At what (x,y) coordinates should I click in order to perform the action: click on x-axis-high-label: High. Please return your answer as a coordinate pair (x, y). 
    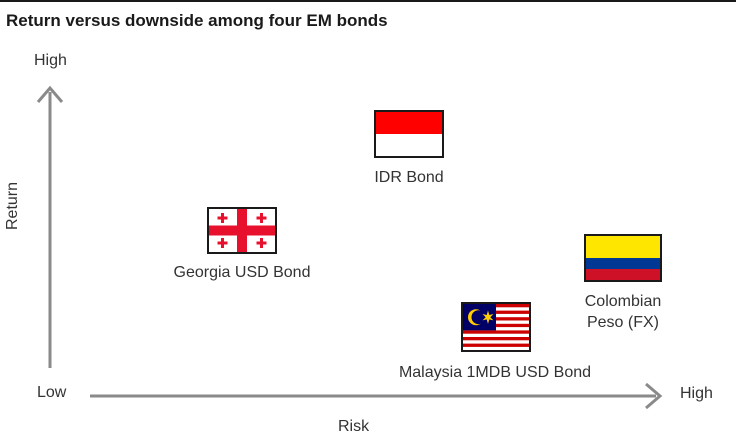
    Looking at the image, I should click on (696, 393).